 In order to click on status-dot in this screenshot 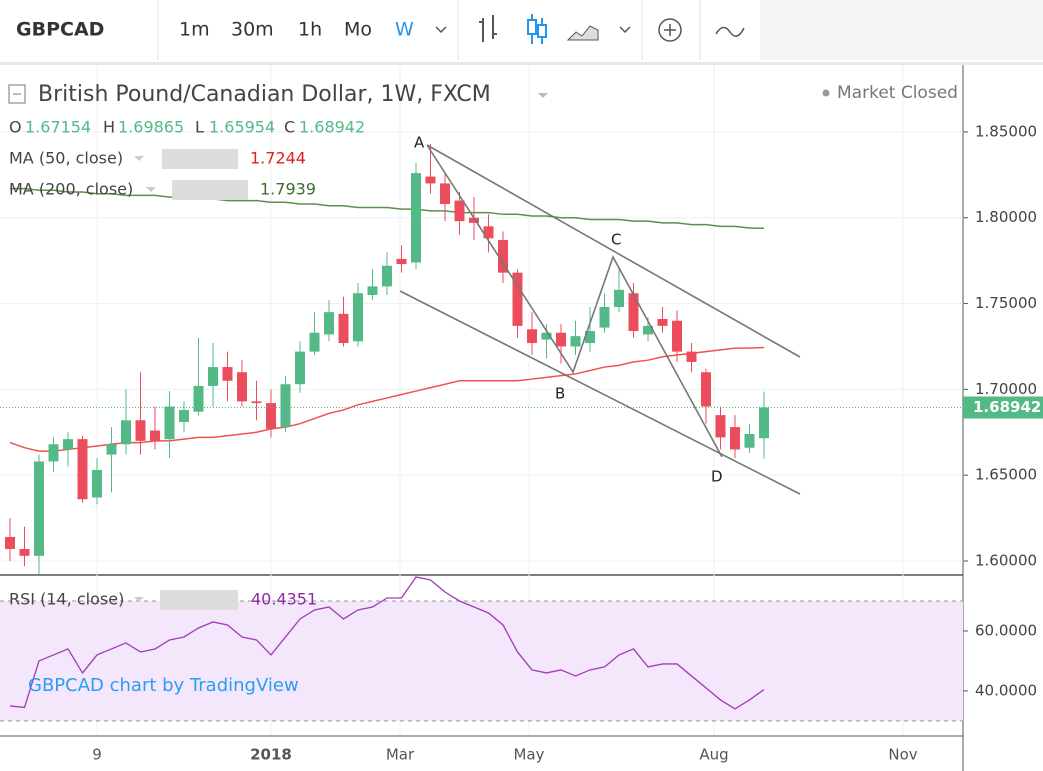, I will do `click(826, 93)`.